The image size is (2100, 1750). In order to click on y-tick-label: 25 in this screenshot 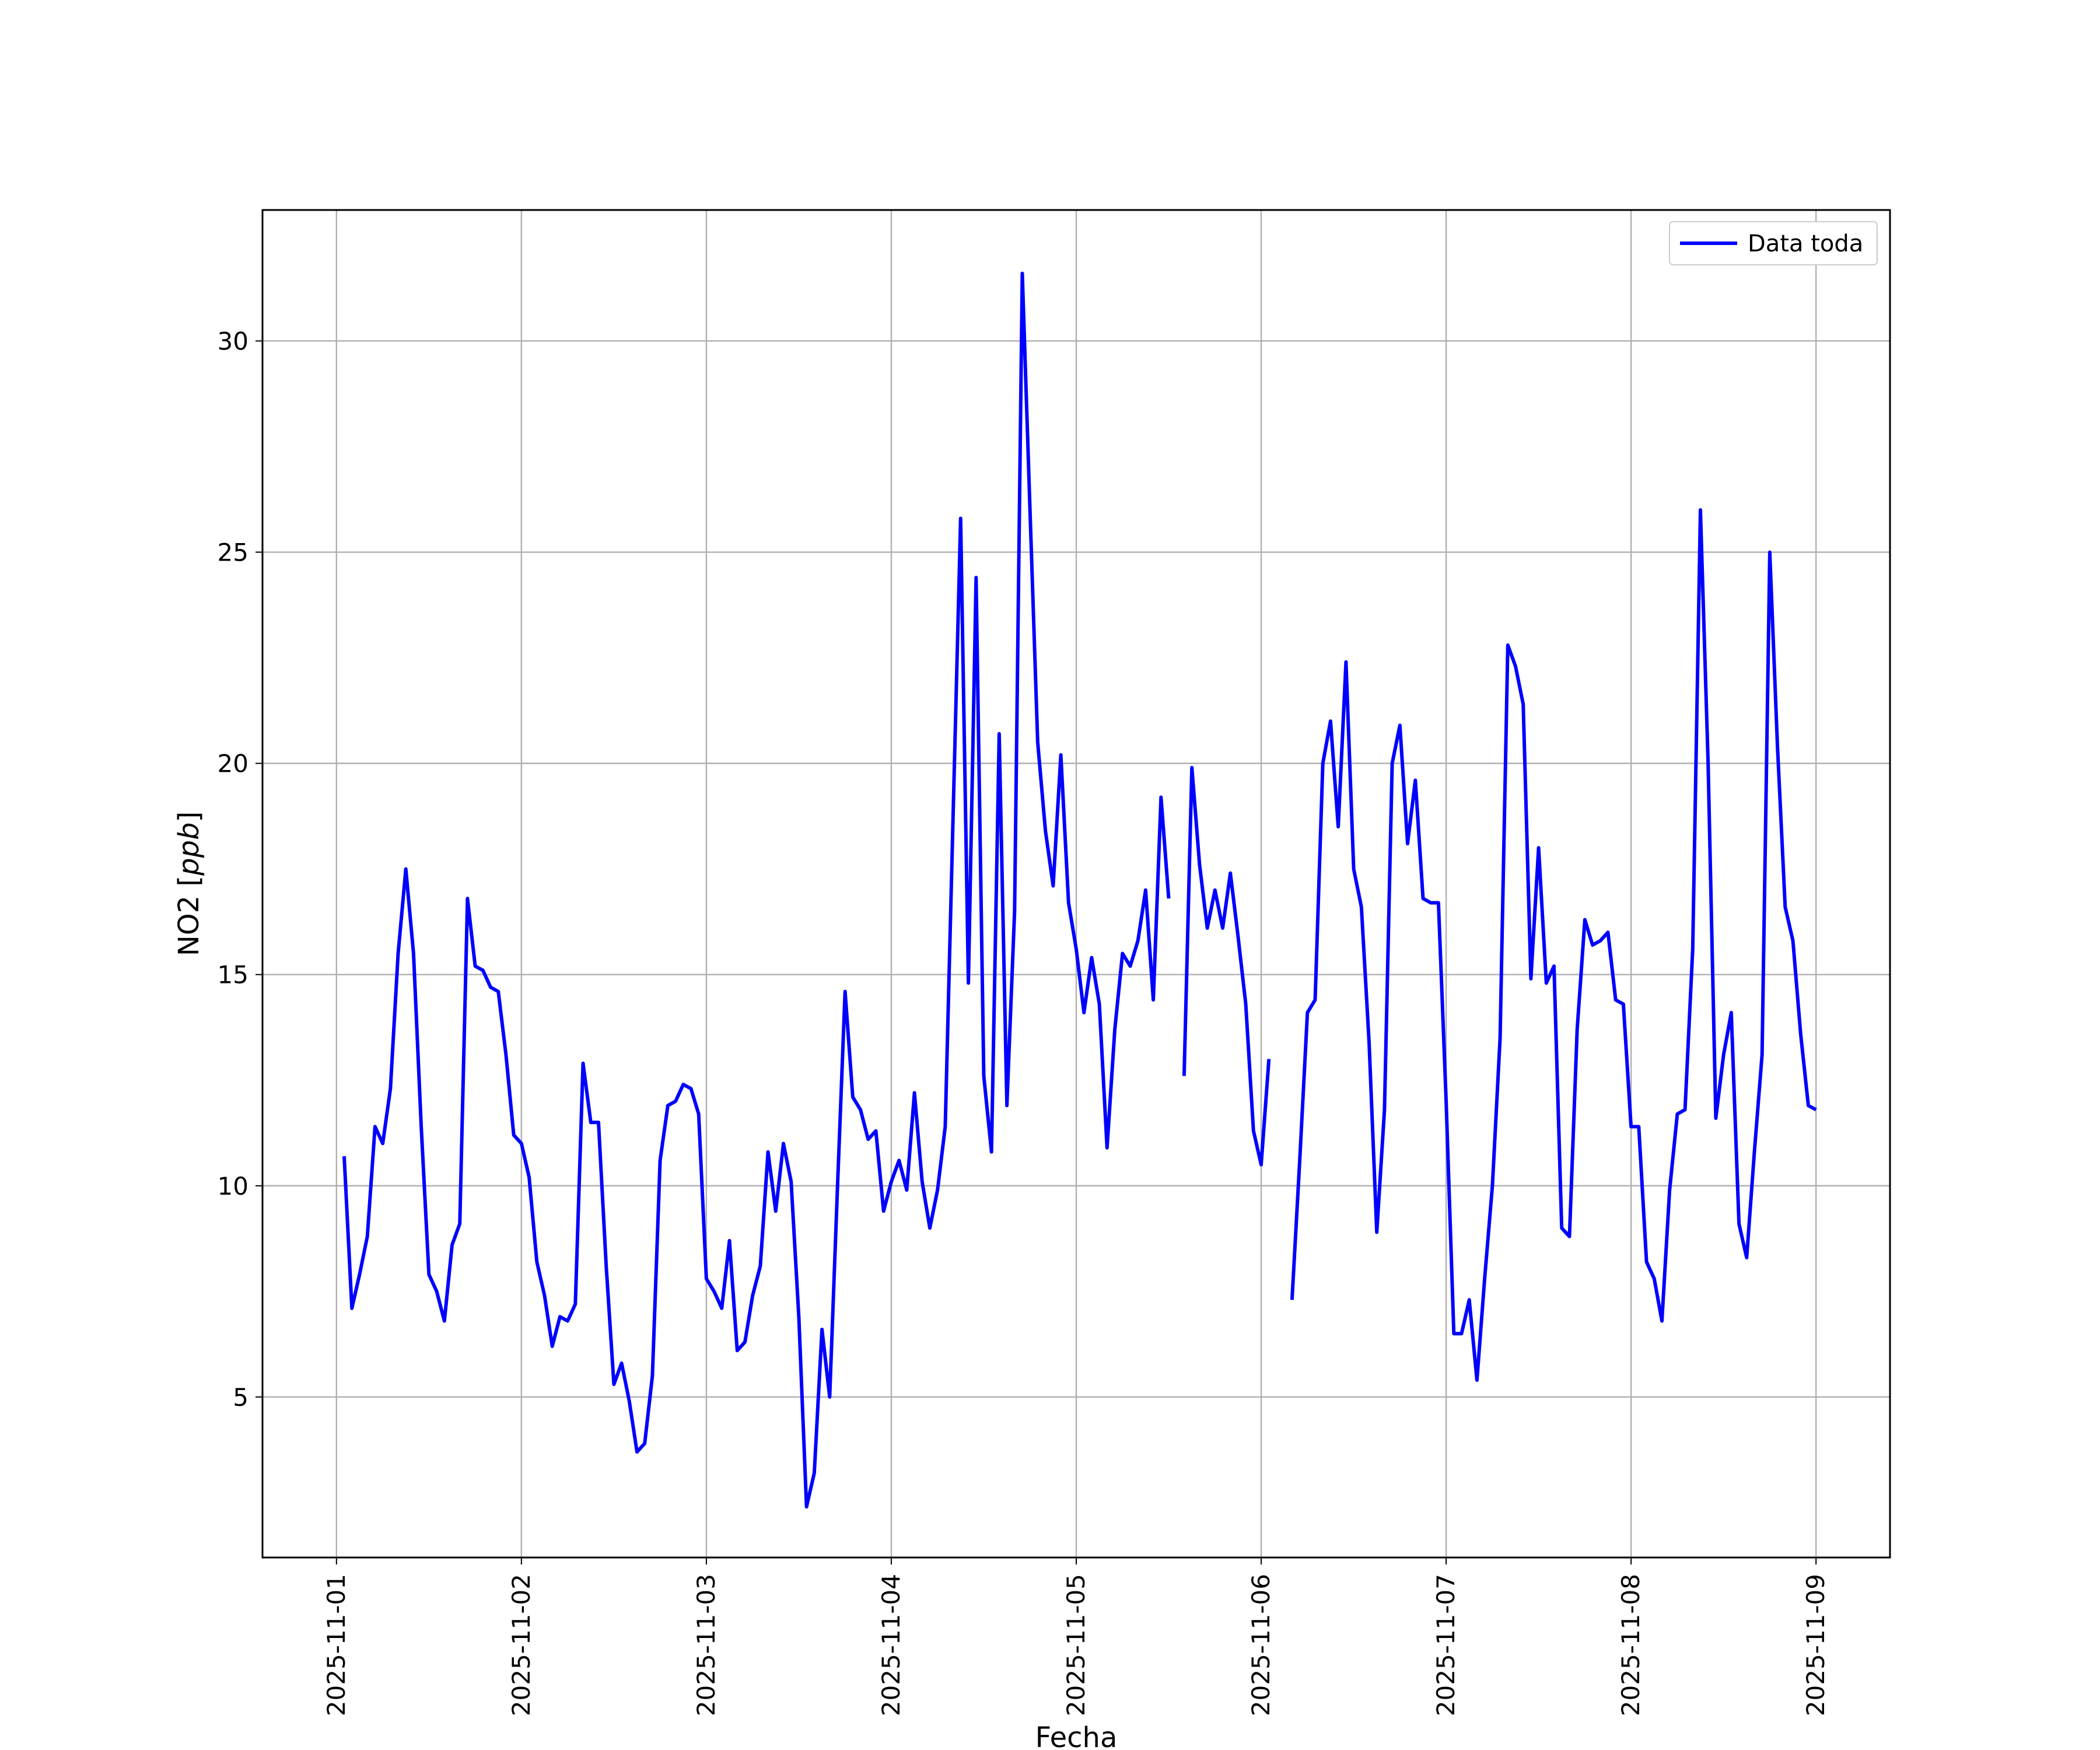, I will do `click(233, 552)`.